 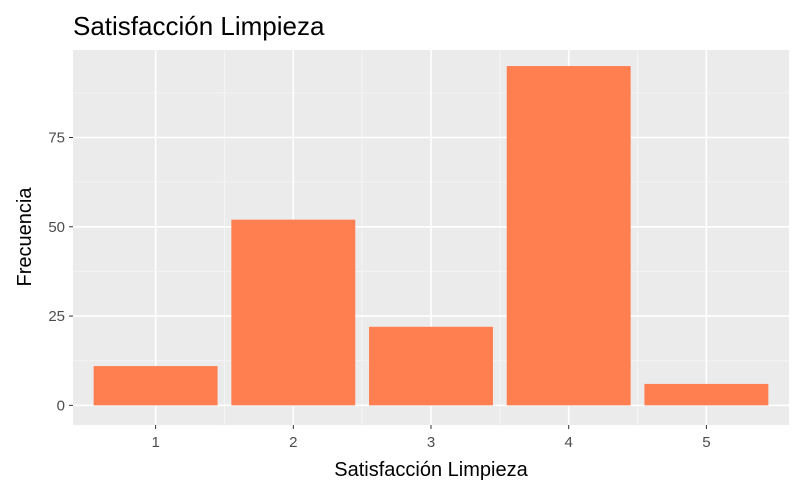 I want to click on y-tick-label: 50, so click(x=56, y=227).